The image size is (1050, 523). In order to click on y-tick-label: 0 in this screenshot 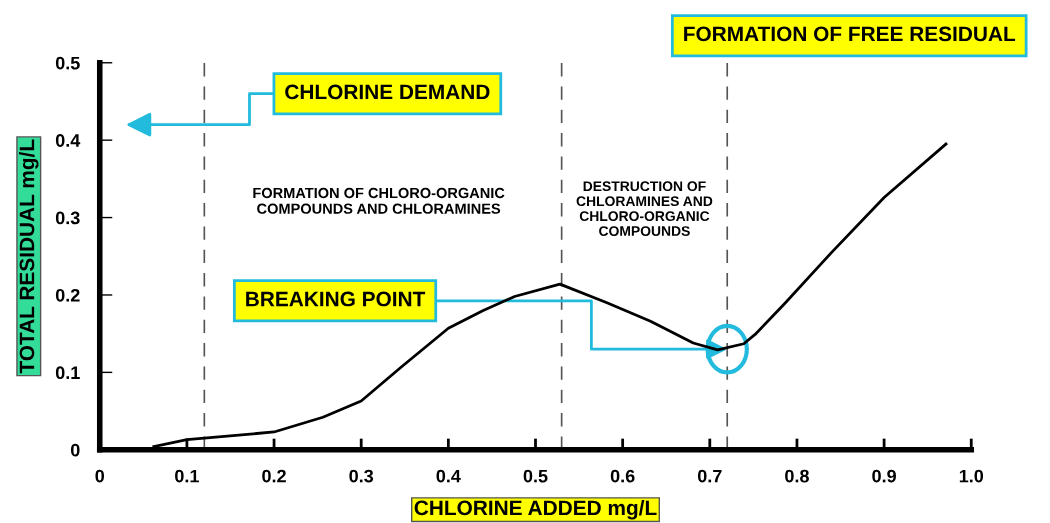, I will do `click(75, 450)`.